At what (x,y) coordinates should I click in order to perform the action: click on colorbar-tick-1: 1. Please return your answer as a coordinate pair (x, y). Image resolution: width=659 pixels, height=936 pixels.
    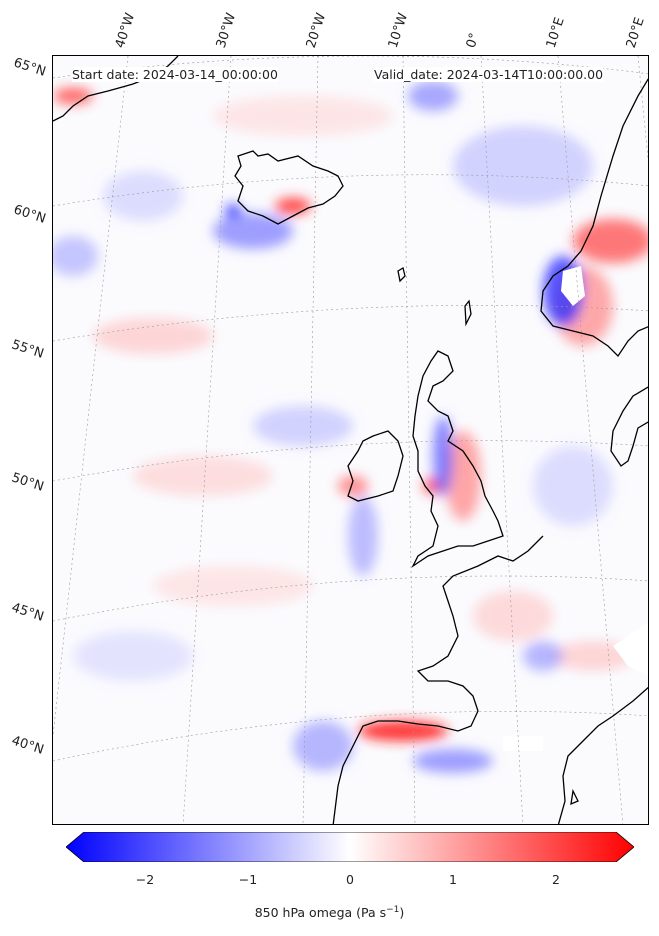
    Looking at the image, I should click on (453, 879).